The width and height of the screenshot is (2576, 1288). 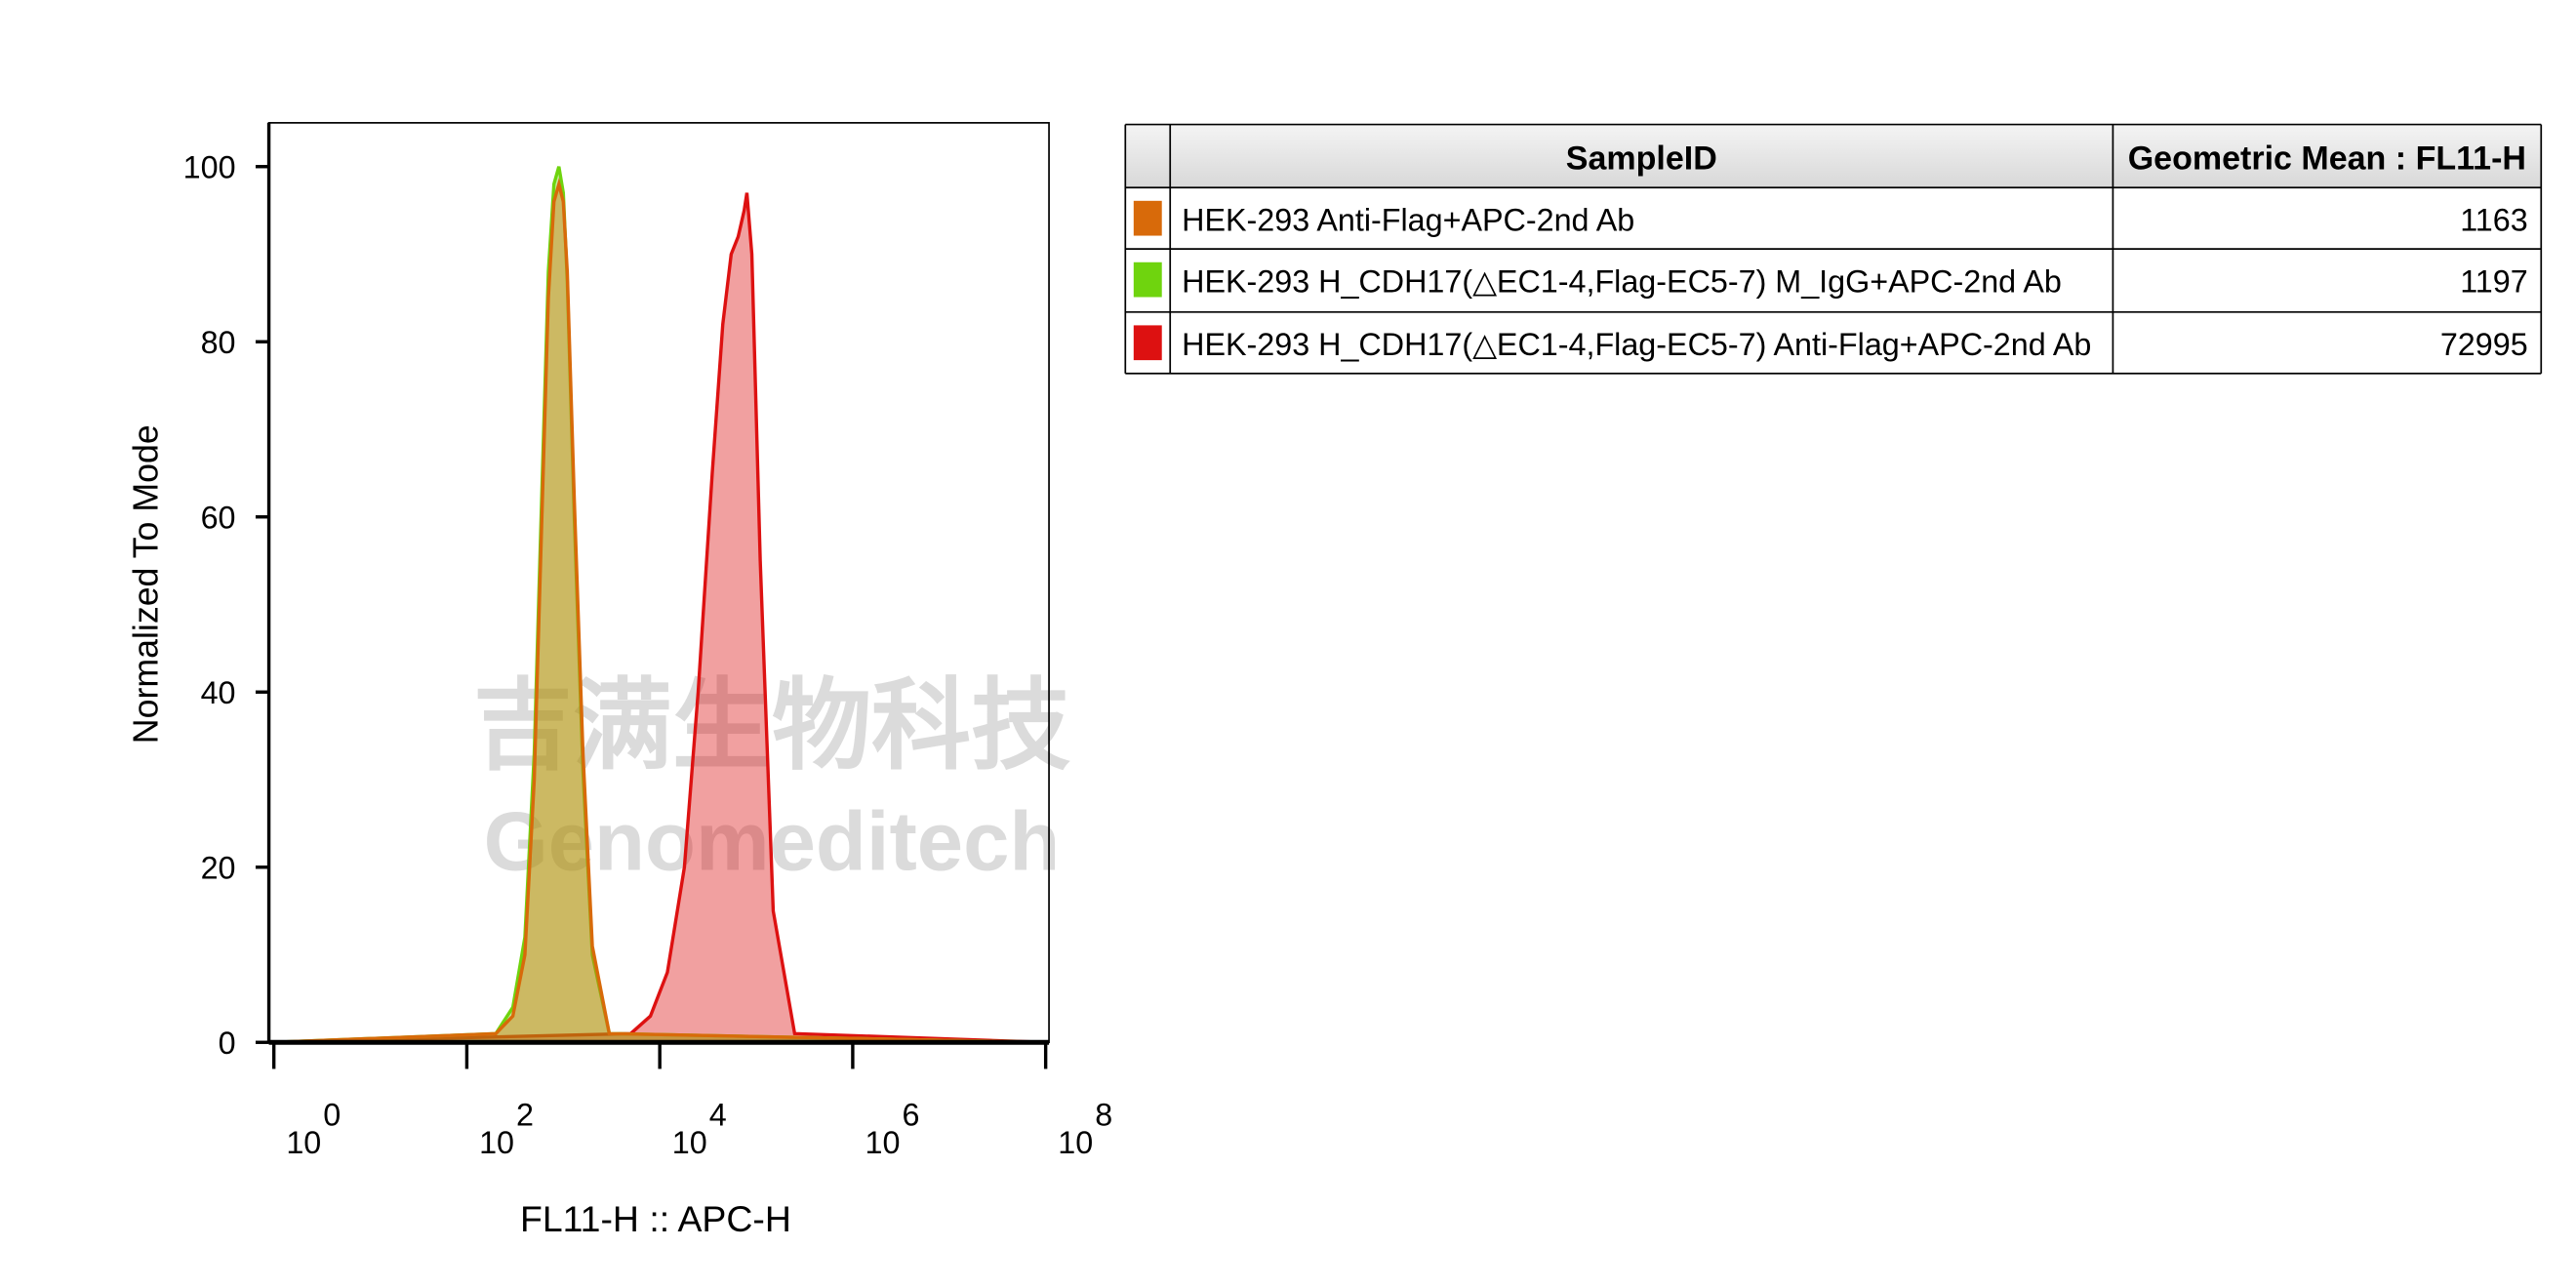 I want to click on geometric-mean: 72995, so click(x=2484, y=344).